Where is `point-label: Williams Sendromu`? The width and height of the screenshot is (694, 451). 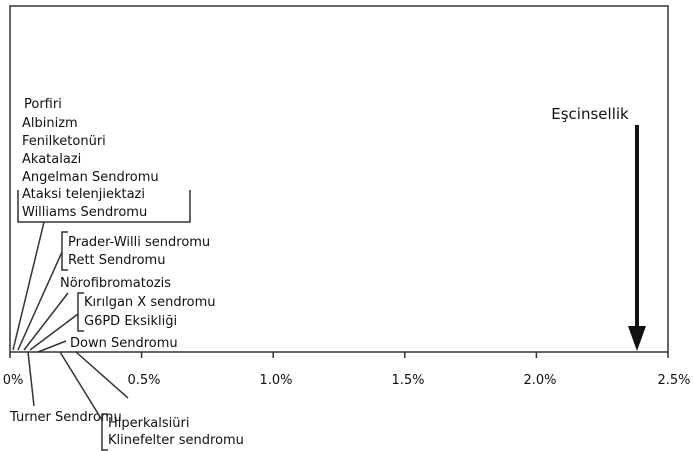
point-label: Williams Sendromu is located at coordinates (84, 212).